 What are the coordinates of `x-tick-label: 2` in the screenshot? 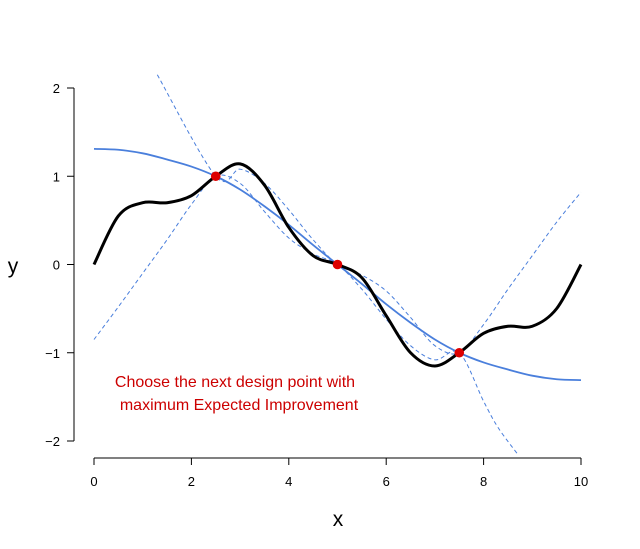 It's located at (191, 481).